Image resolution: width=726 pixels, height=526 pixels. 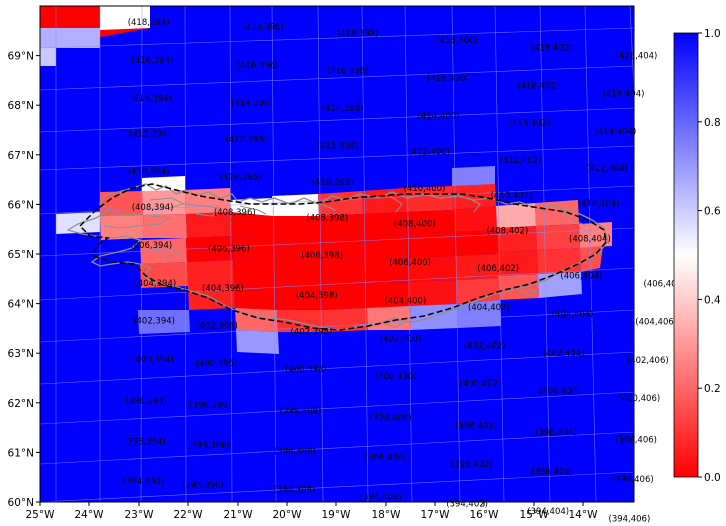 I want to click on tile-label: (394,396), so click(x=203, y=486).